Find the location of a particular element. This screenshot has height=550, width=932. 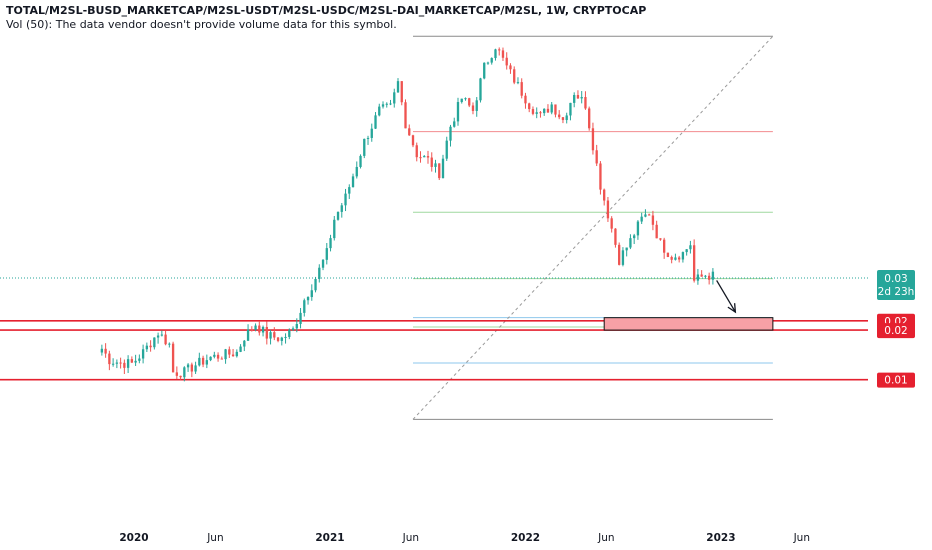

bar-countdown: 2d 23h is located at coordinates (896, 292).